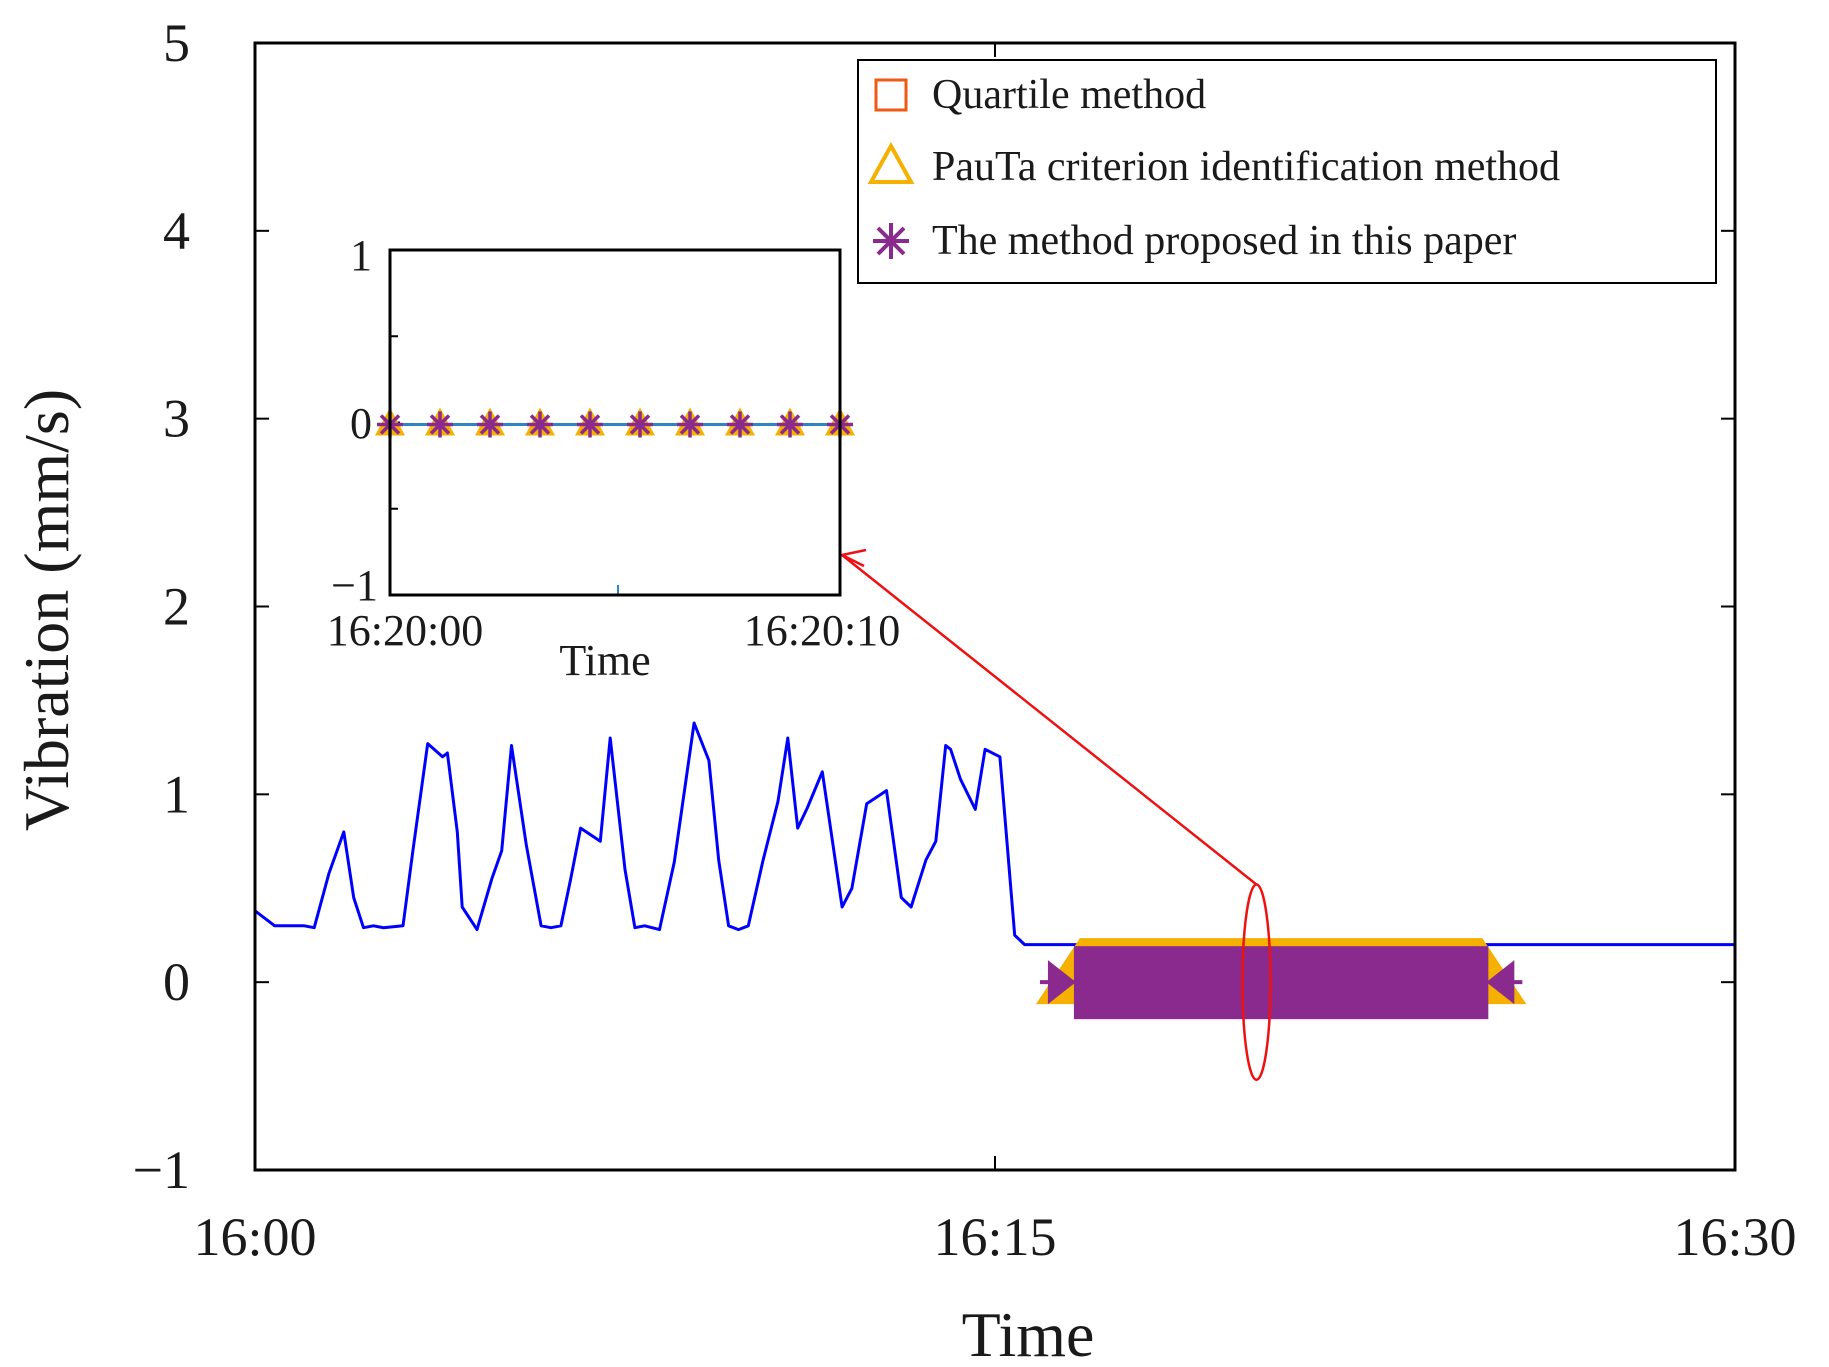 The image size is (1829, 1367). Describe the element at coordinates (176, 419) in the screenshot. I see `y-tick-label: 3` at that location.